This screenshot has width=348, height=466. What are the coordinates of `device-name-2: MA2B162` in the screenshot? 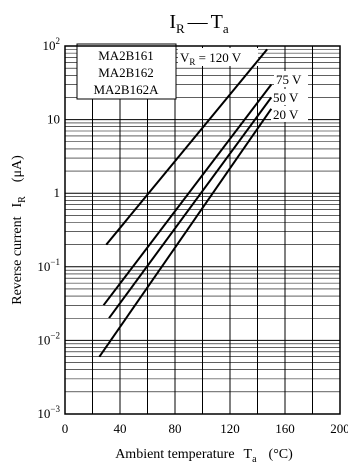 It's located at (126, 72).